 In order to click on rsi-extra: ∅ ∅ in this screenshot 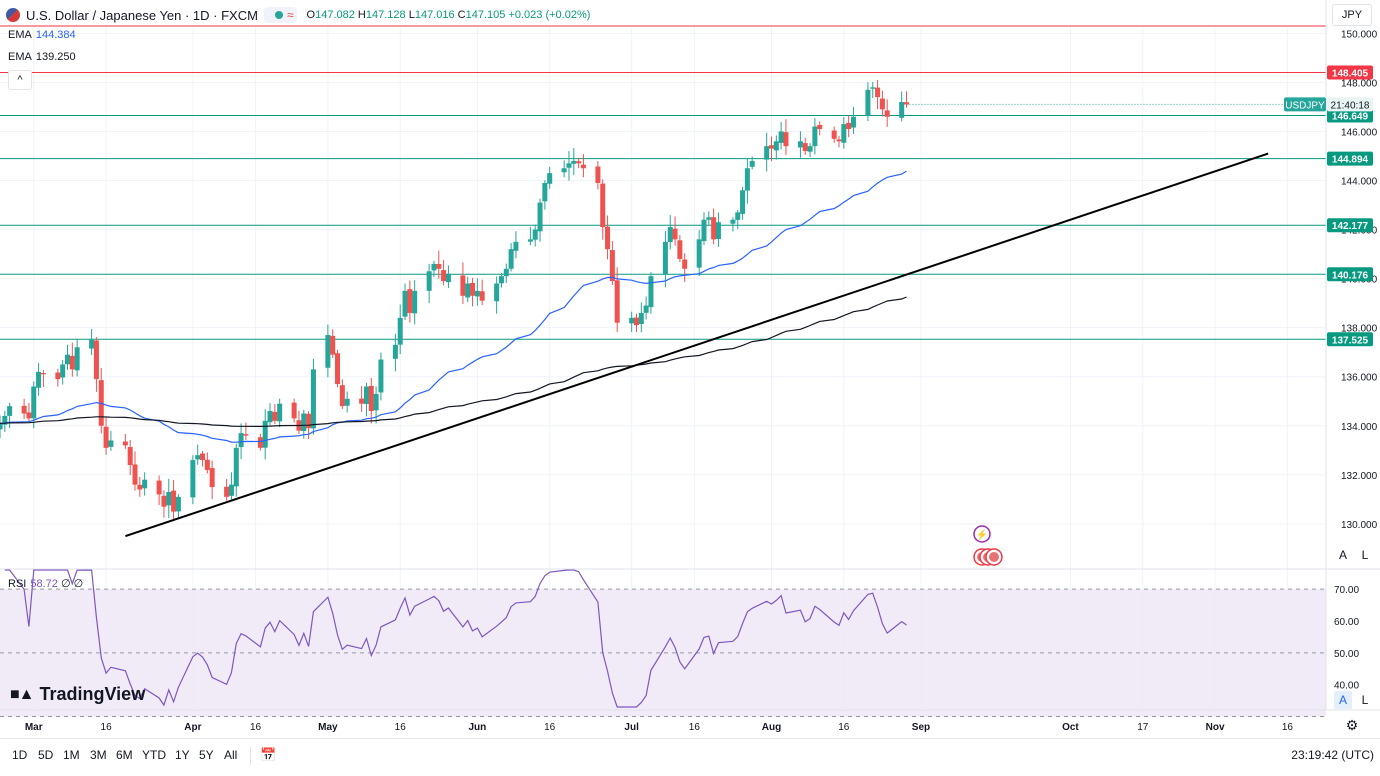, I will do `click(72, 584)`.